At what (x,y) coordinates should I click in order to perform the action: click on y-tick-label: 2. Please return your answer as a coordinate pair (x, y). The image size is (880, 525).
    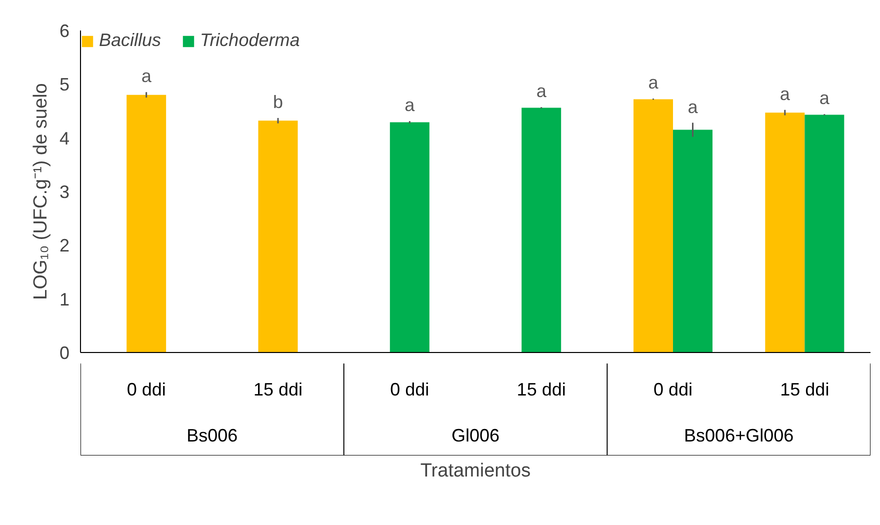
    Looking at the image, I should click on (64, 246).